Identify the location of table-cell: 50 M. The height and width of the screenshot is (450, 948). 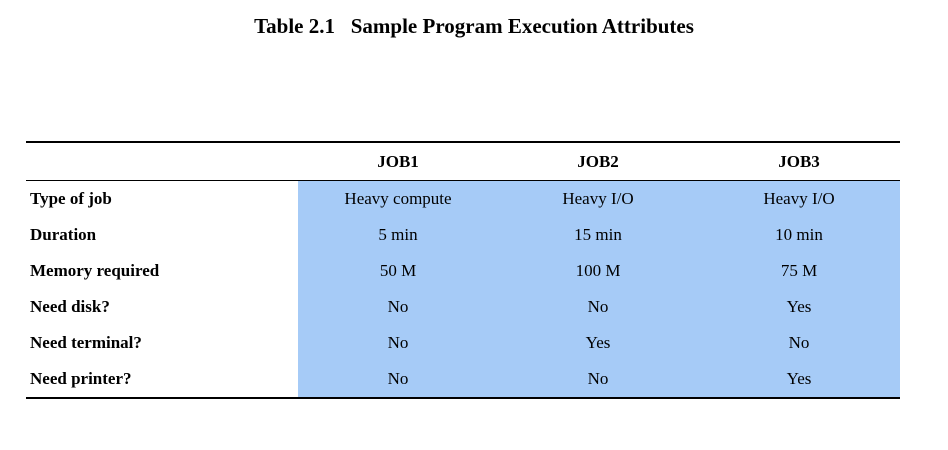
(398, 271).